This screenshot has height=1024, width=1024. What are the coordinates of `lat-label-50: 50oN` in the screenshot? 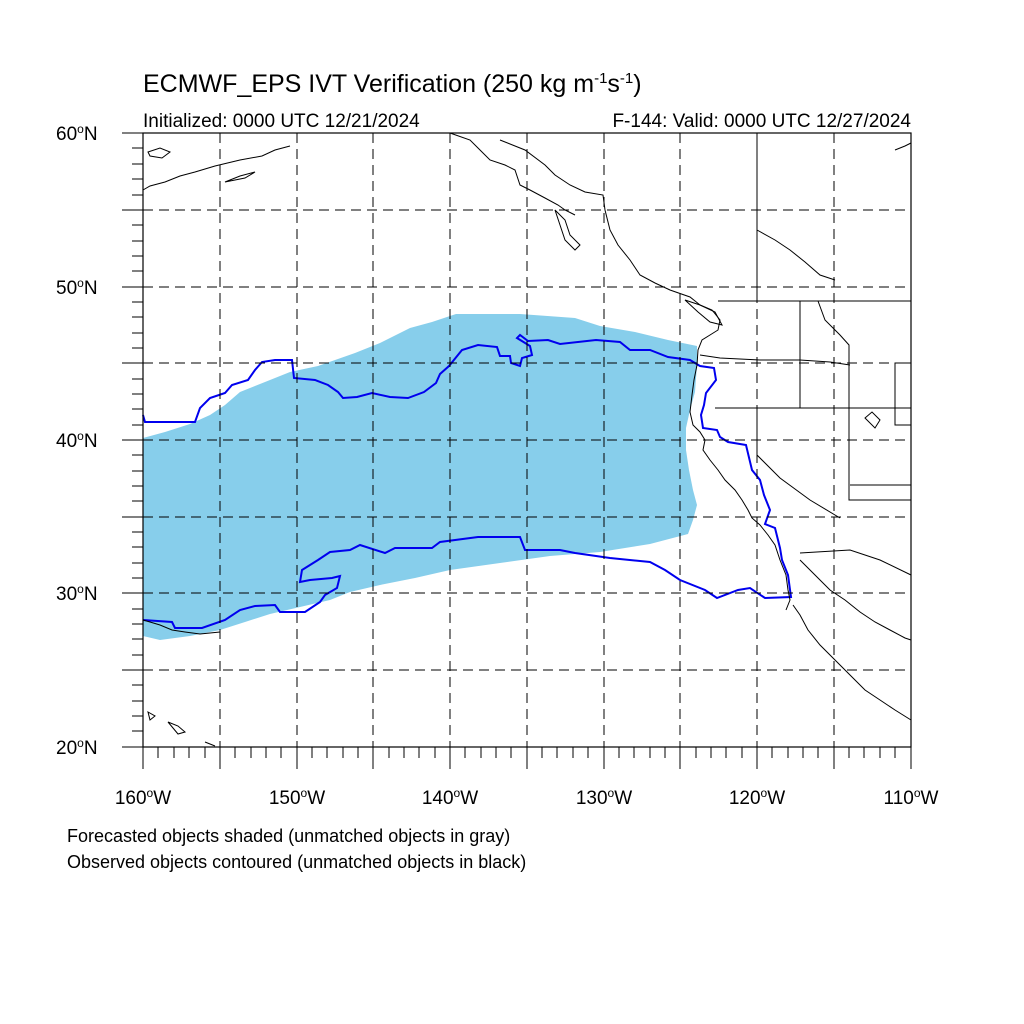 It's located at (77, 287).